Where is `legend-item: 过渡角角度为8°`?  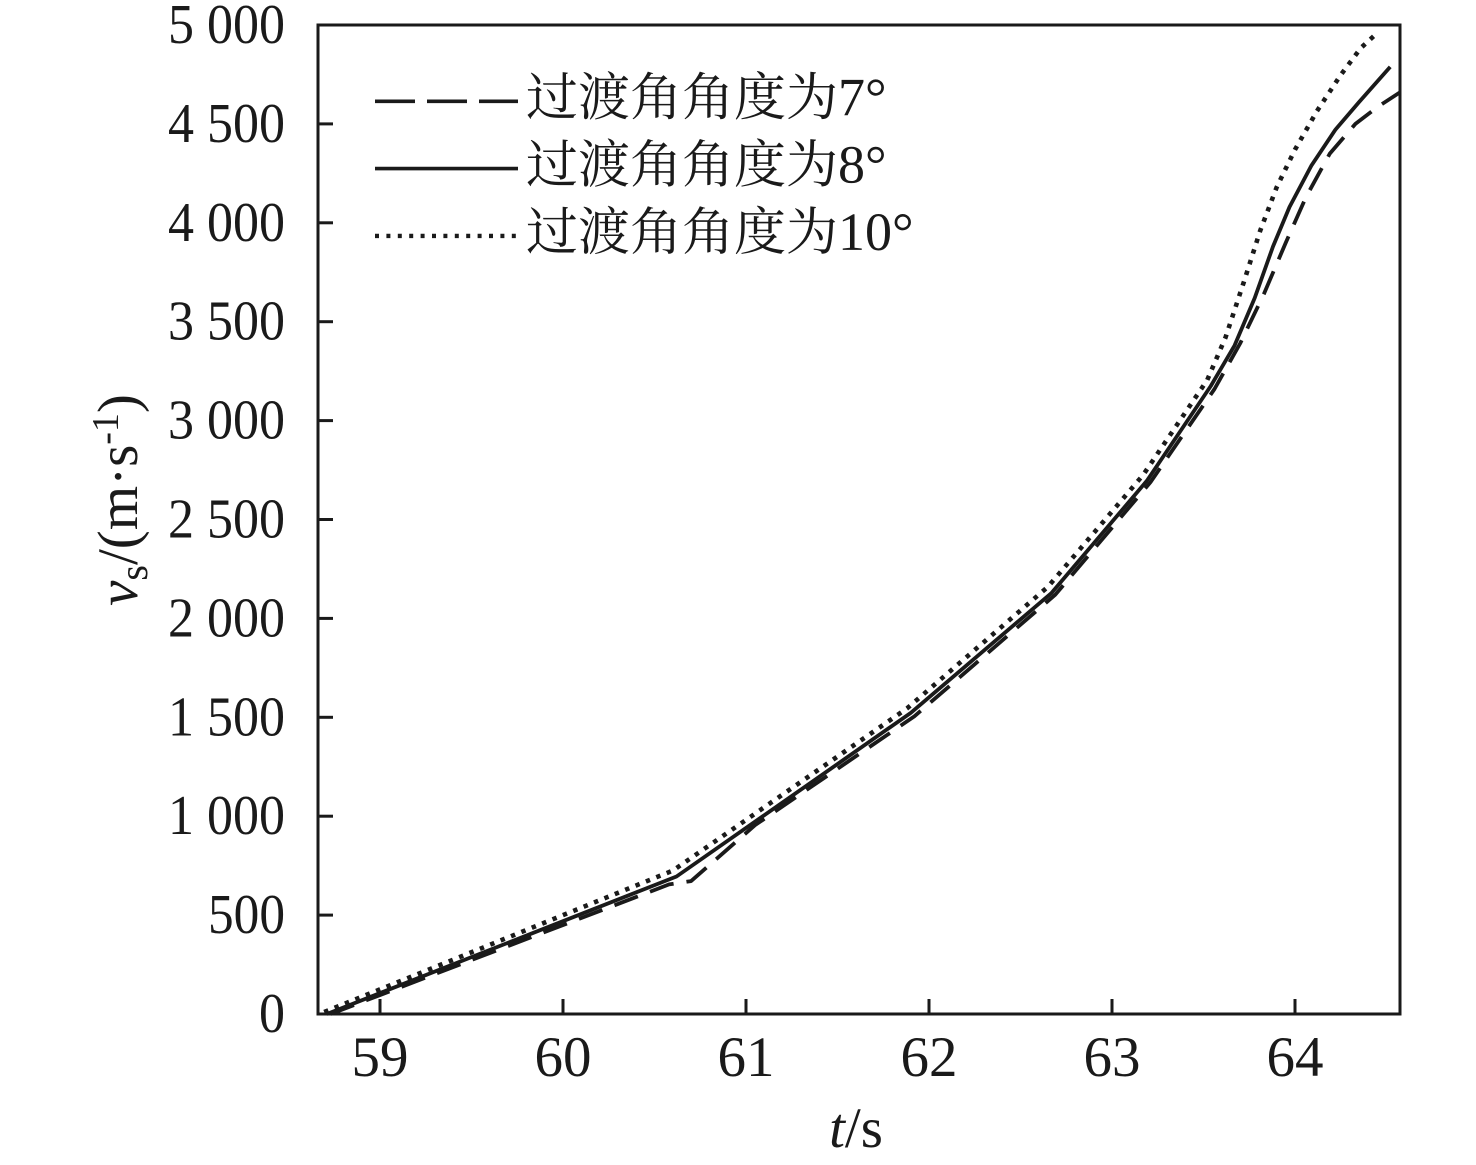
legend-item: 过渡角角度为8° is located at coordinates (629, 166).